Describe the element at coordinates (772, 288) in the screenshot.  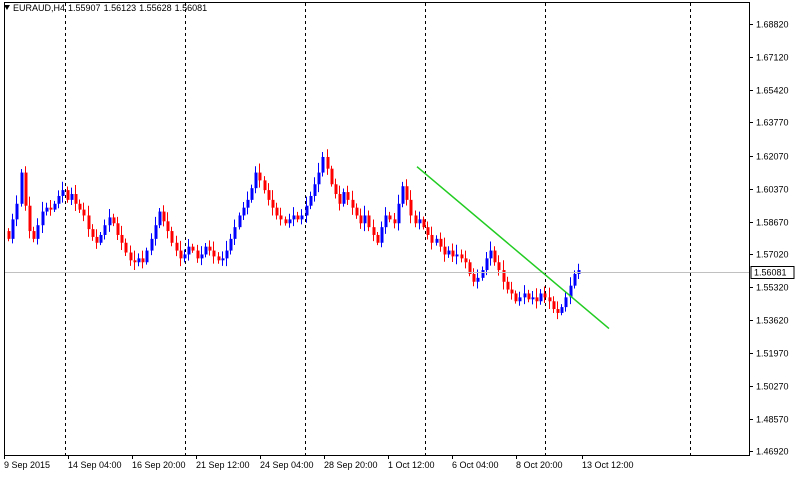
I see `y-tick-label: 1.55320` at that location.